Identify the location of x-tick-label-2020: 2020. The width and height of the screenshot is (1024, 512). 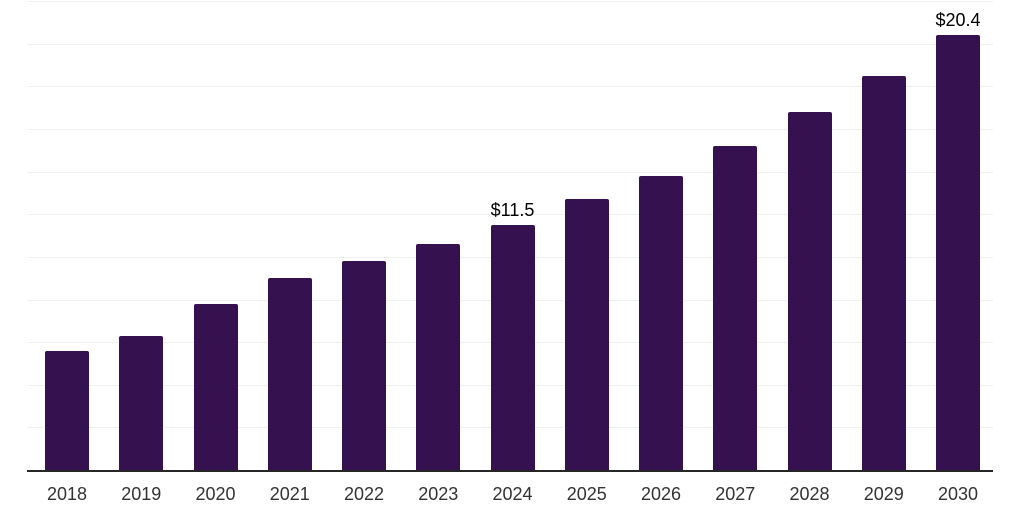
(215, 494).